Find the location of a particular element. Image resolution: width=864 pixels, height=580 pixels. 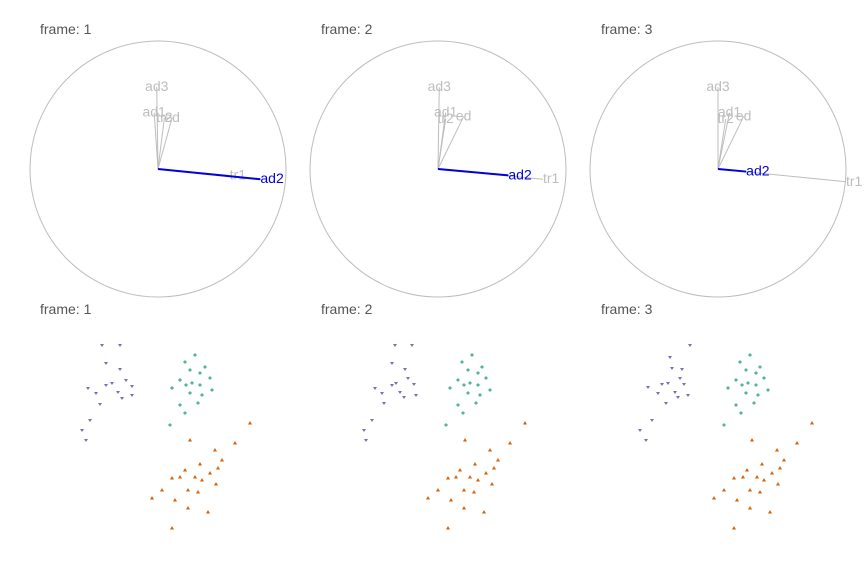

axis-label-ad2-1: ad2 is located at coordinates (272, 178).